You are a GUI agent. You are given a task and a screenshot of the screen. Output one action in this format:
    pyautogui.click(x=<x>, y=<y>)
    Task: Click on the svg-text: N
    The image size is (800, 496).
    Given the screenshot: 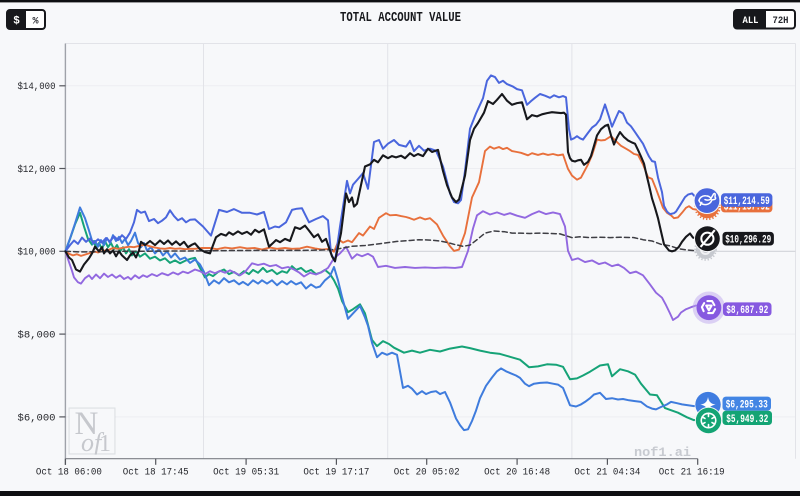 What is the action you would take?
    pyautogui.click(x=87, y=424)
    